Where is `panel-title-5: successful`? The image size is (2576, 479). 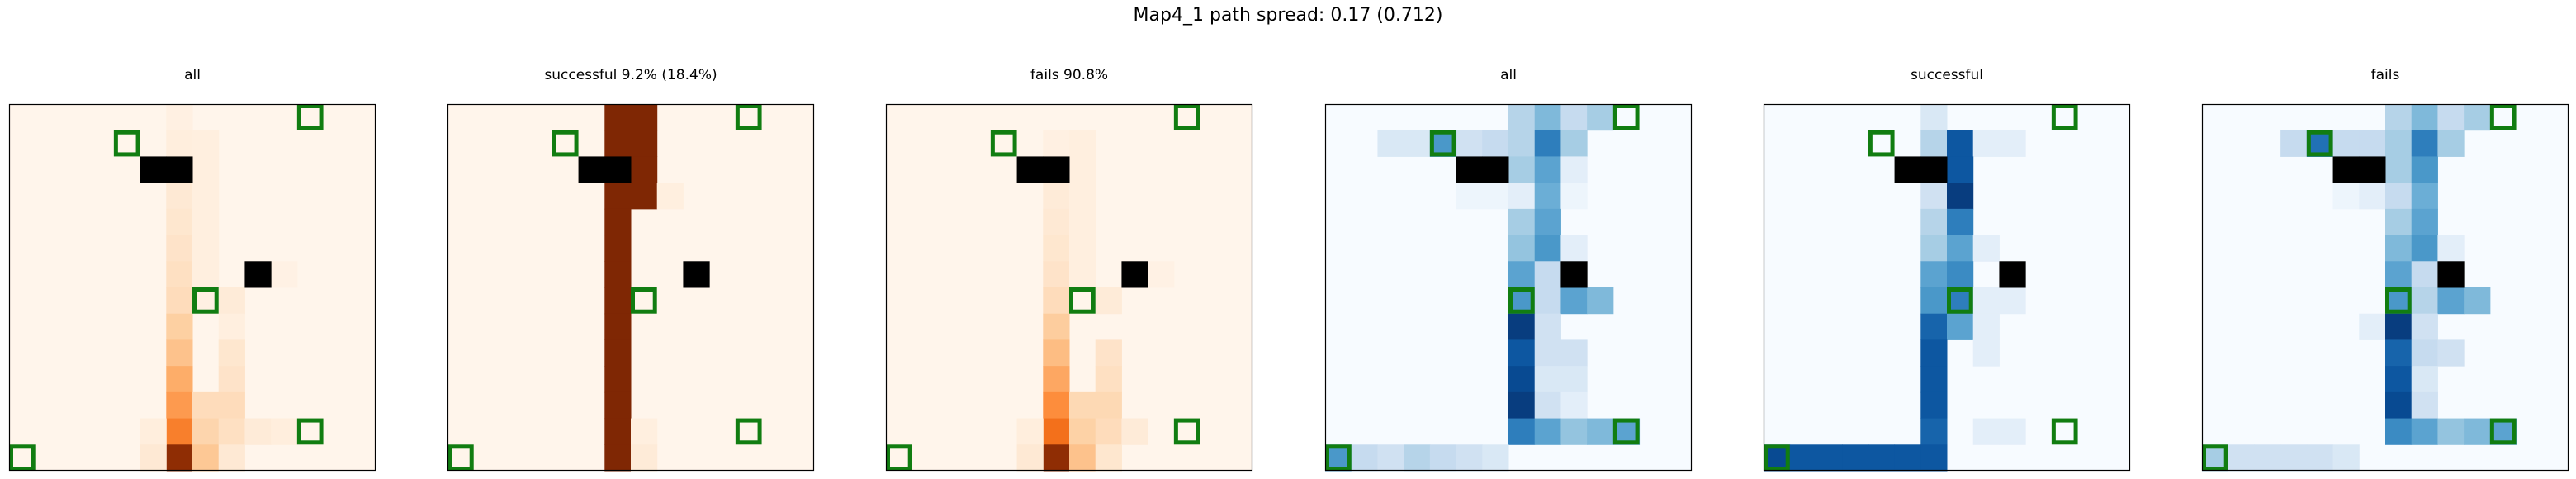 panel-title-5: successful is located at coordinates (1947, 75).